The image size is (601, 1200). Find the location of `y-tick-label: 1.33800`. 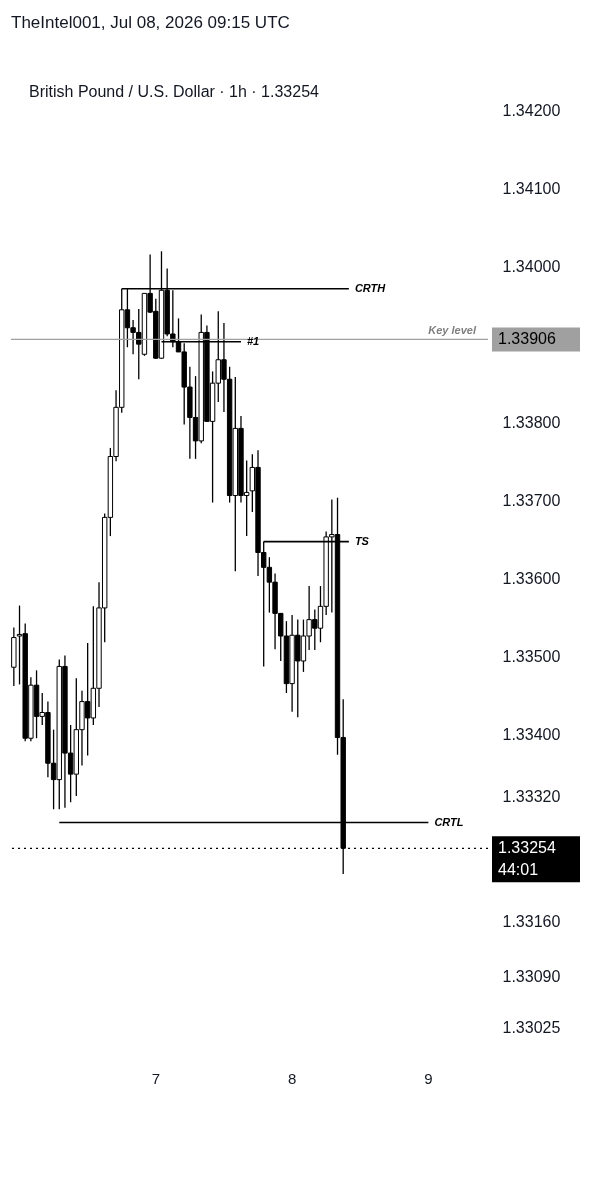

y-tick-label: 1.33800 is located at coordinates (531, 422).